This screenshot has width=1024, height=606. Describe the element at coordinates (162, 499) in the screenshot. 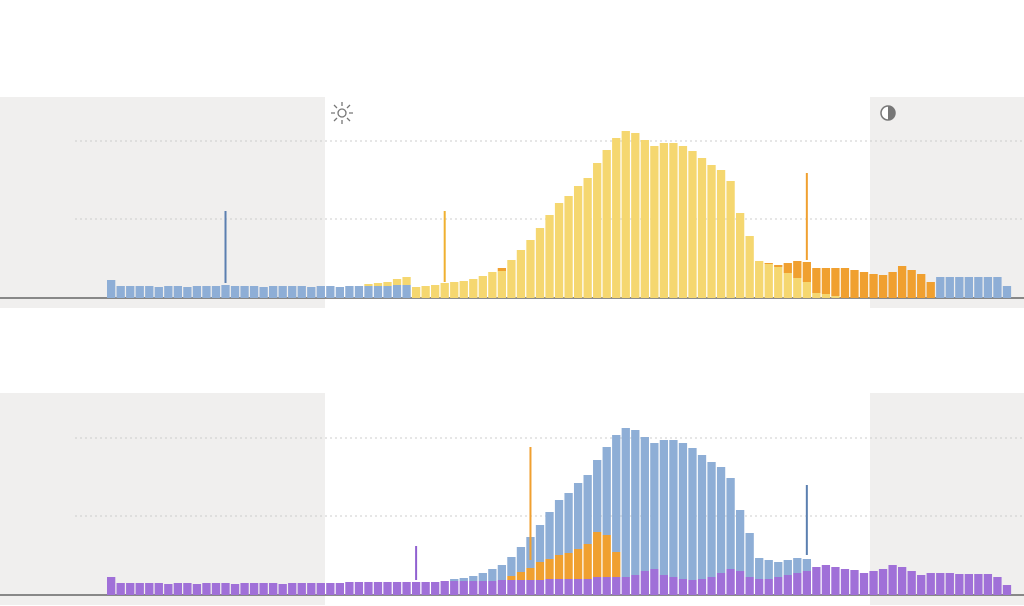

I see `night-band` at that location.